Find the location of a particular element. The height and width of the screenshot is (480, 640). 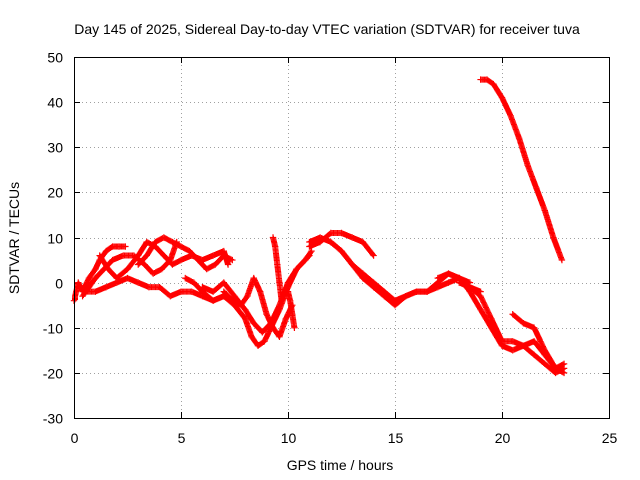

y-tick-label: -30 is located at coordinates (53, 419).